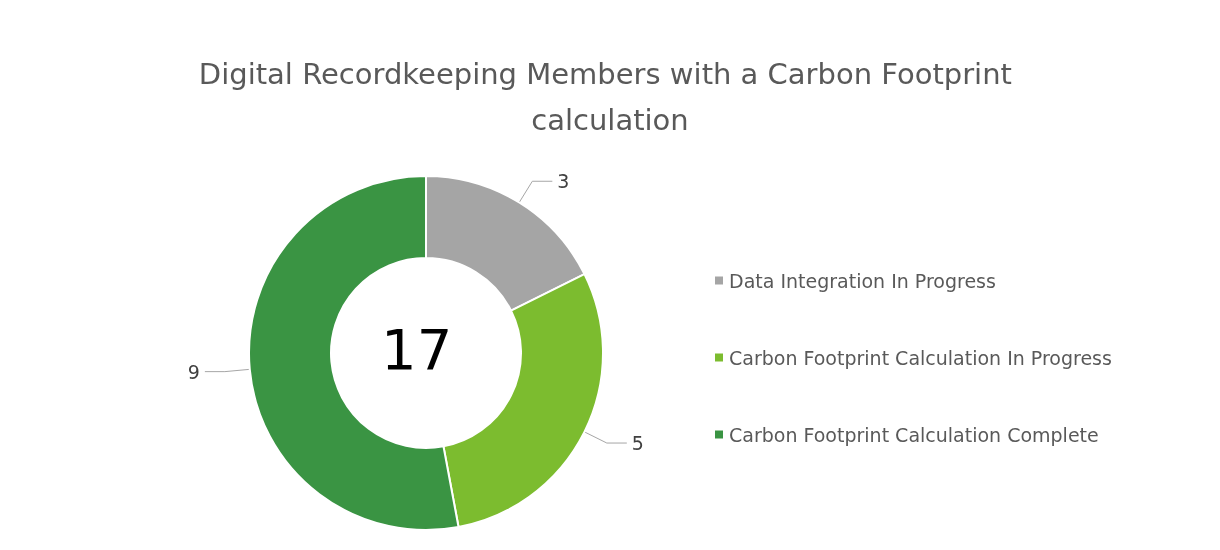 The height and width of the screenshot is (550, 1220). Describe the element at coordinates (563, 181) in the screenshot. I see `data-label: 3` at that location.